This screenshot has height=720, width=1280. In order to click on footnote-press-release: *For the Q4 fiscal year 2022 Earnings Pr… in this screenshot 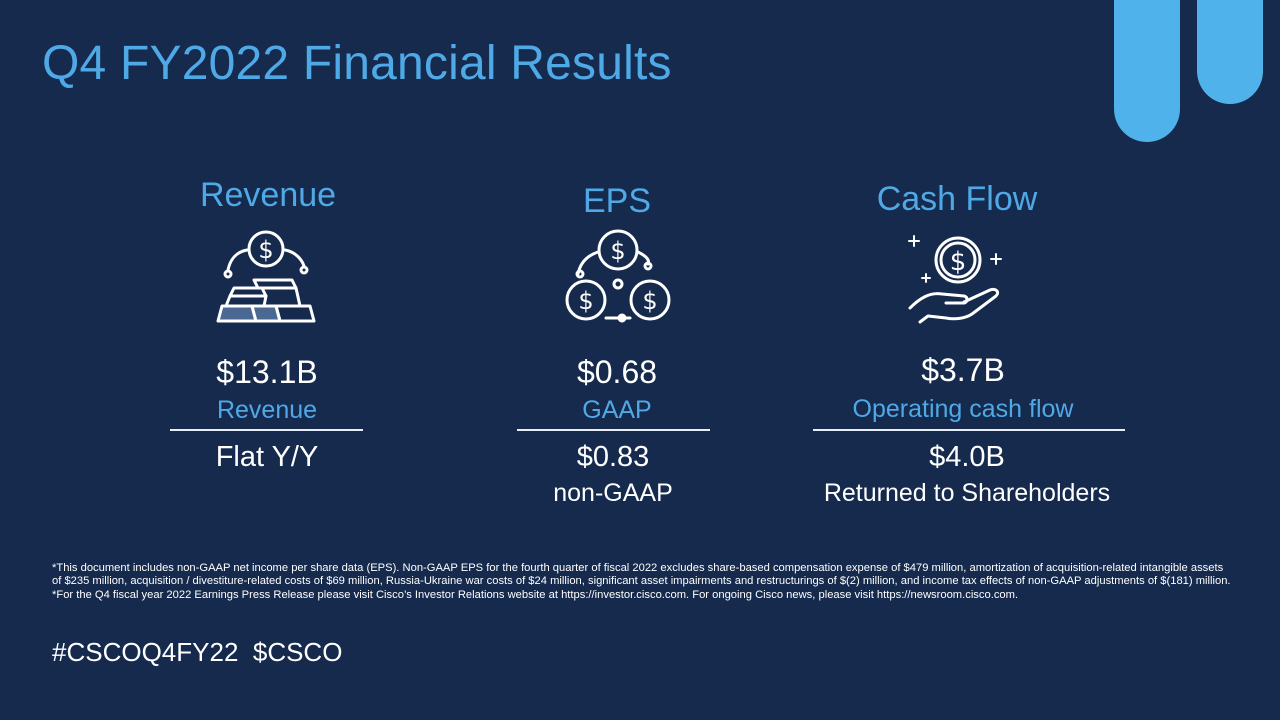, I will do `click(535, 594)`.